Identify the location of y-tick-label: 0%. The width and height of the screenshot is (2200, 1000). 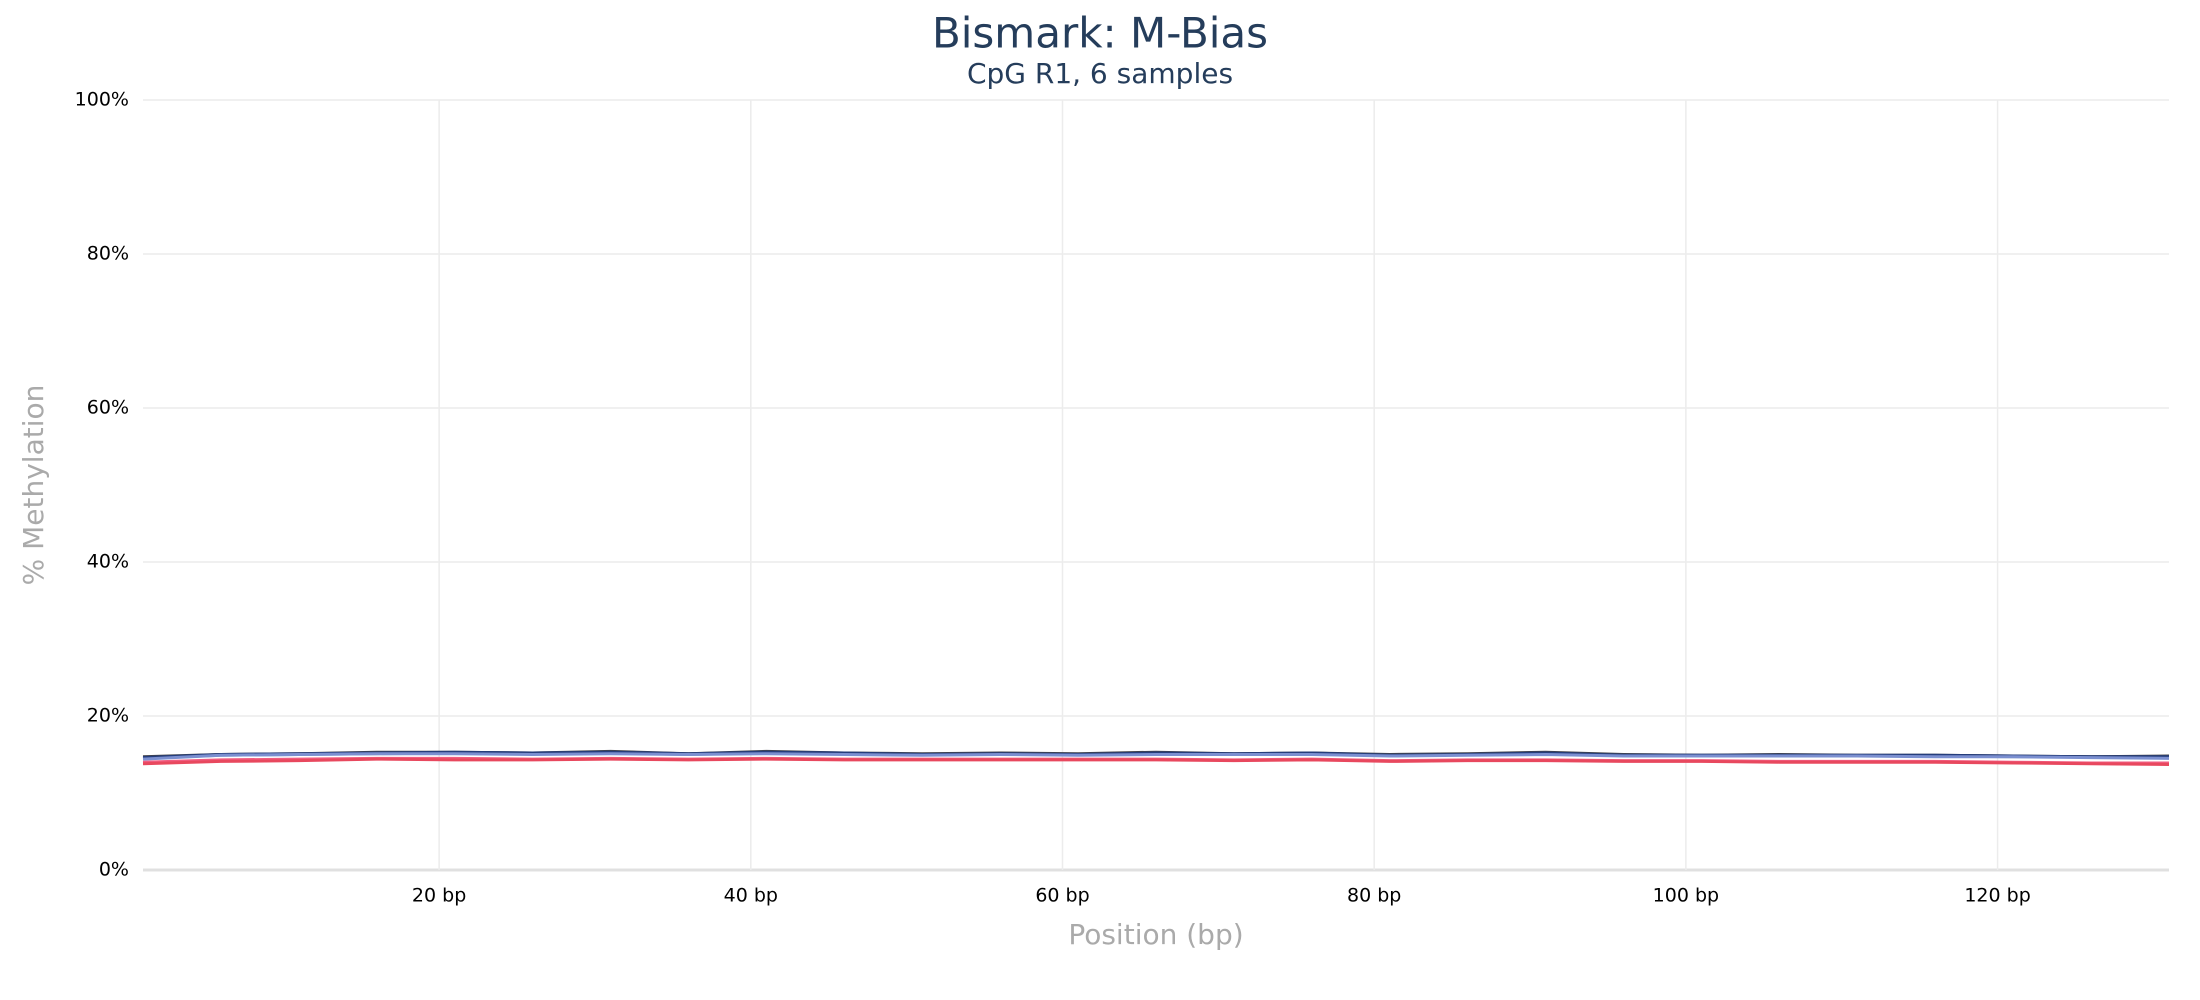
(114, 870).